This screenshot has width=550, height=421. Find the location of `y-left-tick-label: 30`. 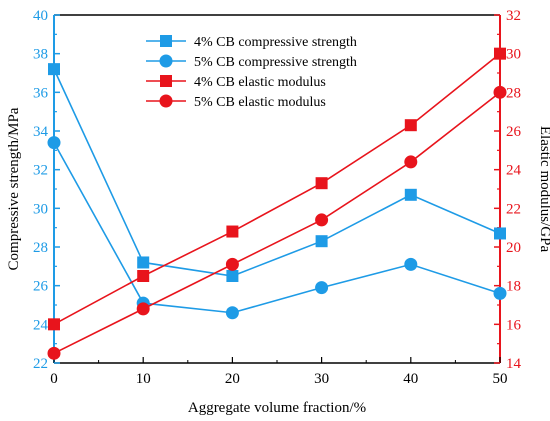

y-left-tick-label: 30 is located at coordinates (40, 209).